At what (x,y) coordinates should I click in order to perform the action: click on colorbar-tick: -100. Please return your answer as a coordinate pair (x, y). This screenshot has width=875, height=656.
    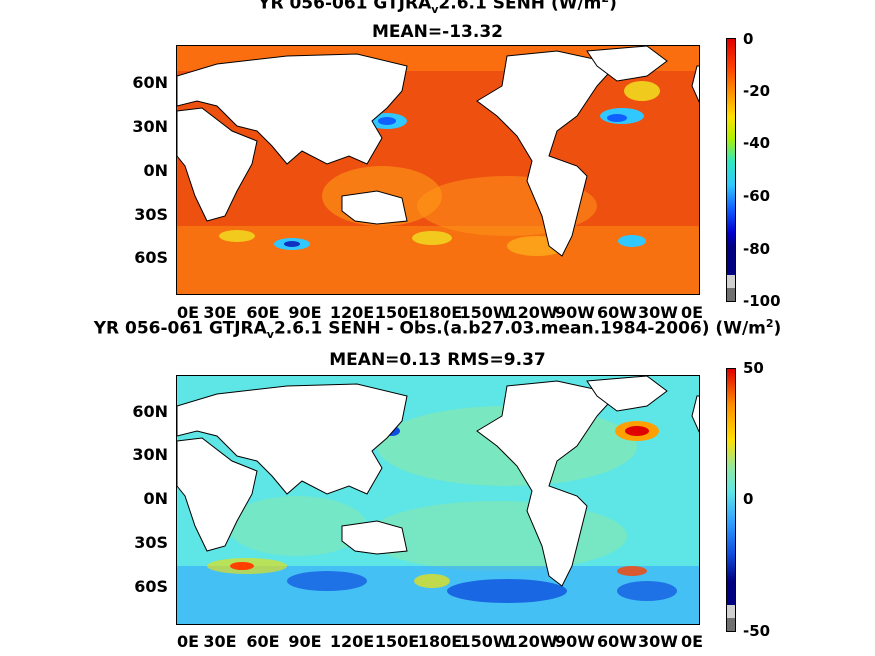
    Looking at the image, I should click on (762, 301).